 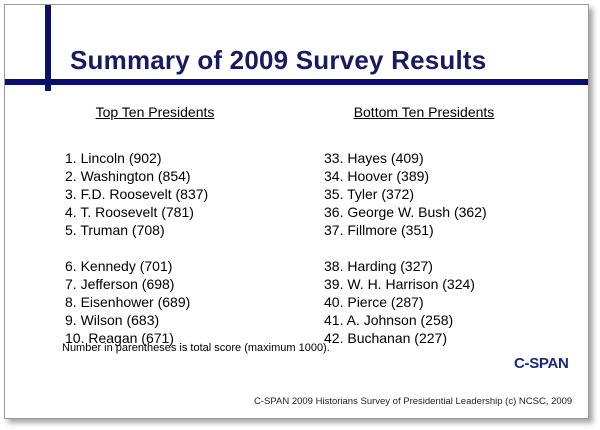 I want to click on cspan-logo: C-SPAN, so click(x=541, y=363).